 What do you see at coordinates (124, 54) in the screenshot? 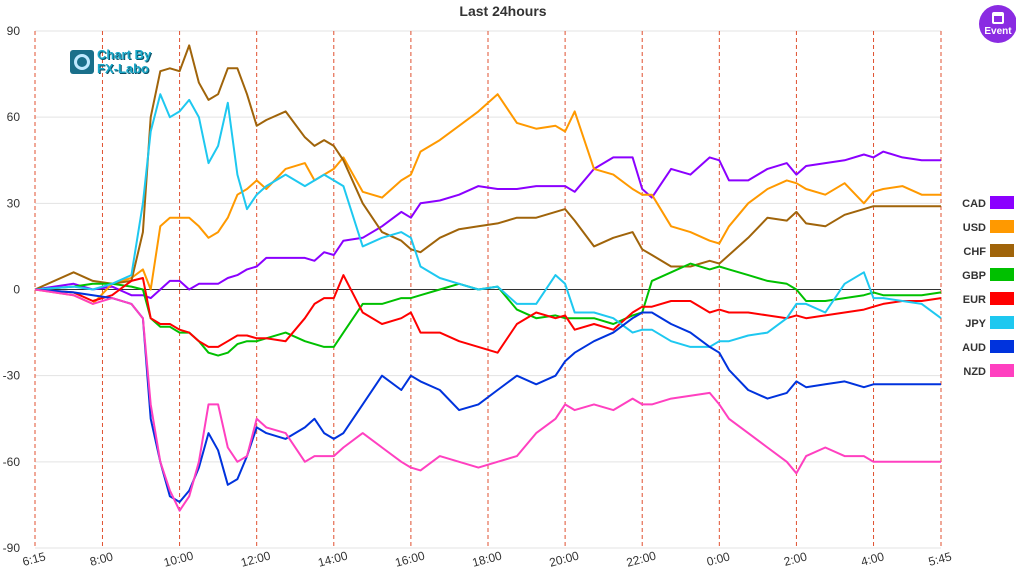
I see `watermark-line1: Chart By` at bounding box center [124, 54].